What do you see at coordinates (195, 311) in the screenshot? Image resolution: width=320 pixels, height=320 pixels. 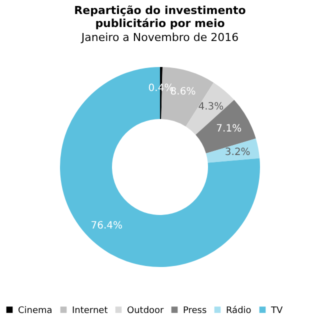 I see `legend-label: Press` at bounding box center [195, 311].